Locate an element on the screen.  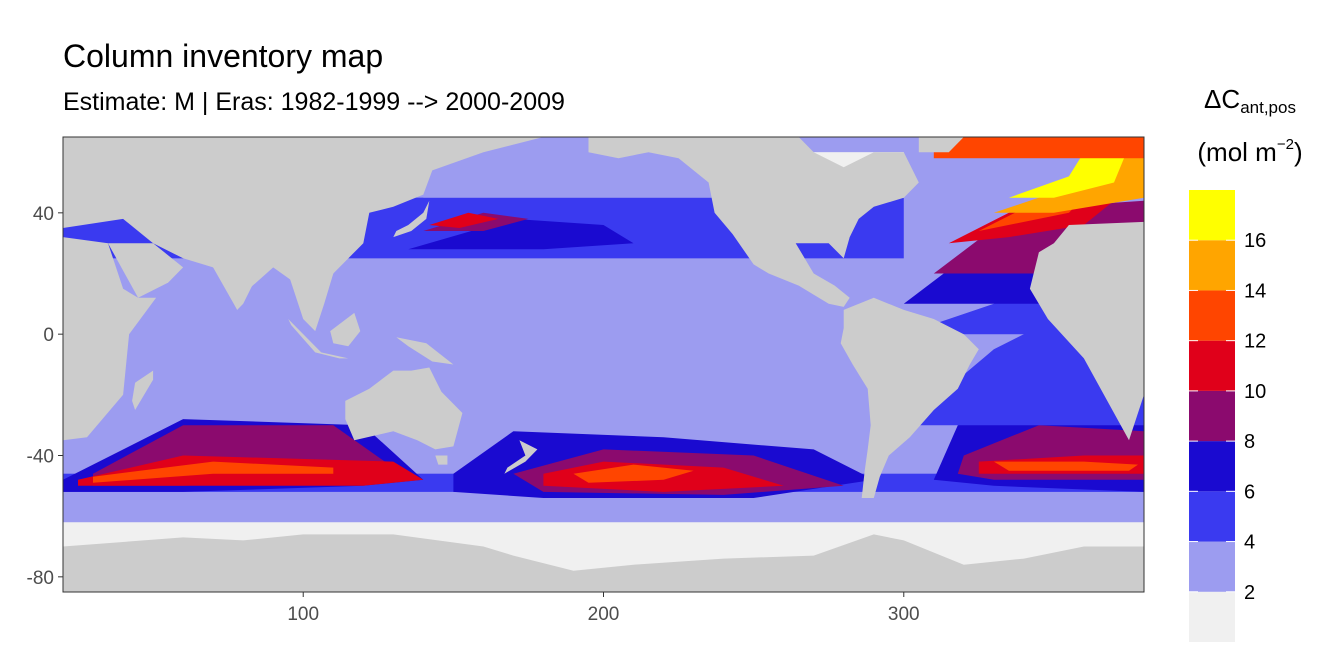
north-atlantic-subpolar is located at coordinates (1068, 179).